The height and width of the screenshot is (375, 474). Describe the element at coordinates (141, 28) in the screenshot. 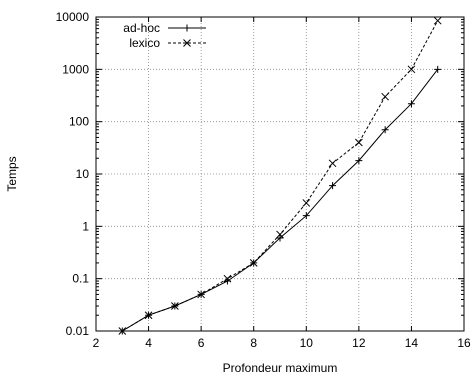

I see `legend-label-ad-hoc: ad-hoc` at that location.